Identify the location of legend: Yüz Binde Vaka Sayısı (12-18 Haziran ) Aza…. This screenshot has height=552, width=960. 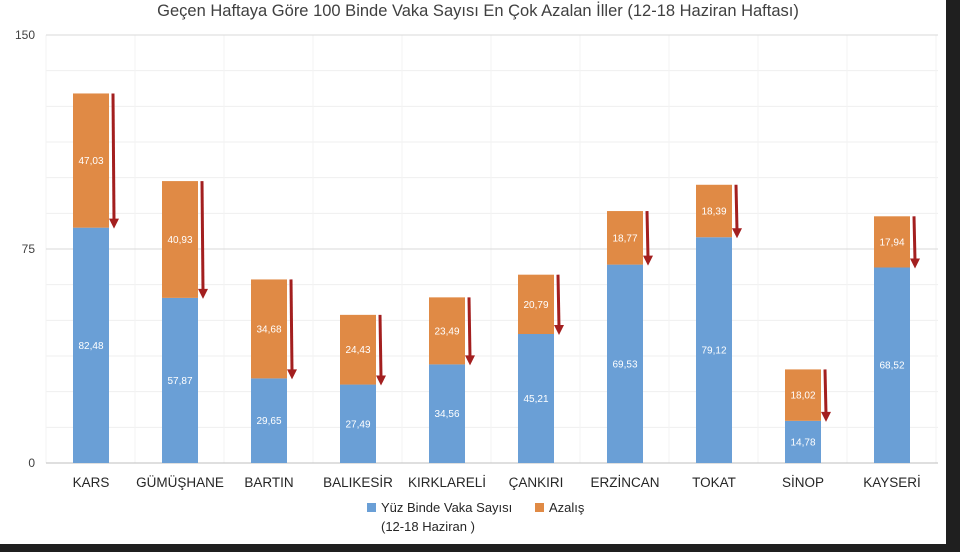
(476, 517).